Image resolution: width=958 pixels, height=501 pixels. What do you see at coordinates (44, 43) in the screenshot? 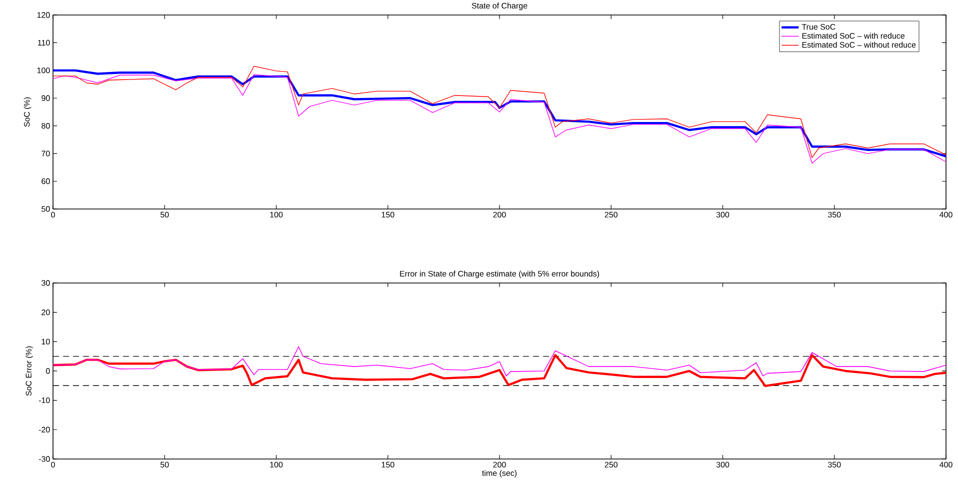
I see `y-tick-label: 110` at bounding box center [44, 43].